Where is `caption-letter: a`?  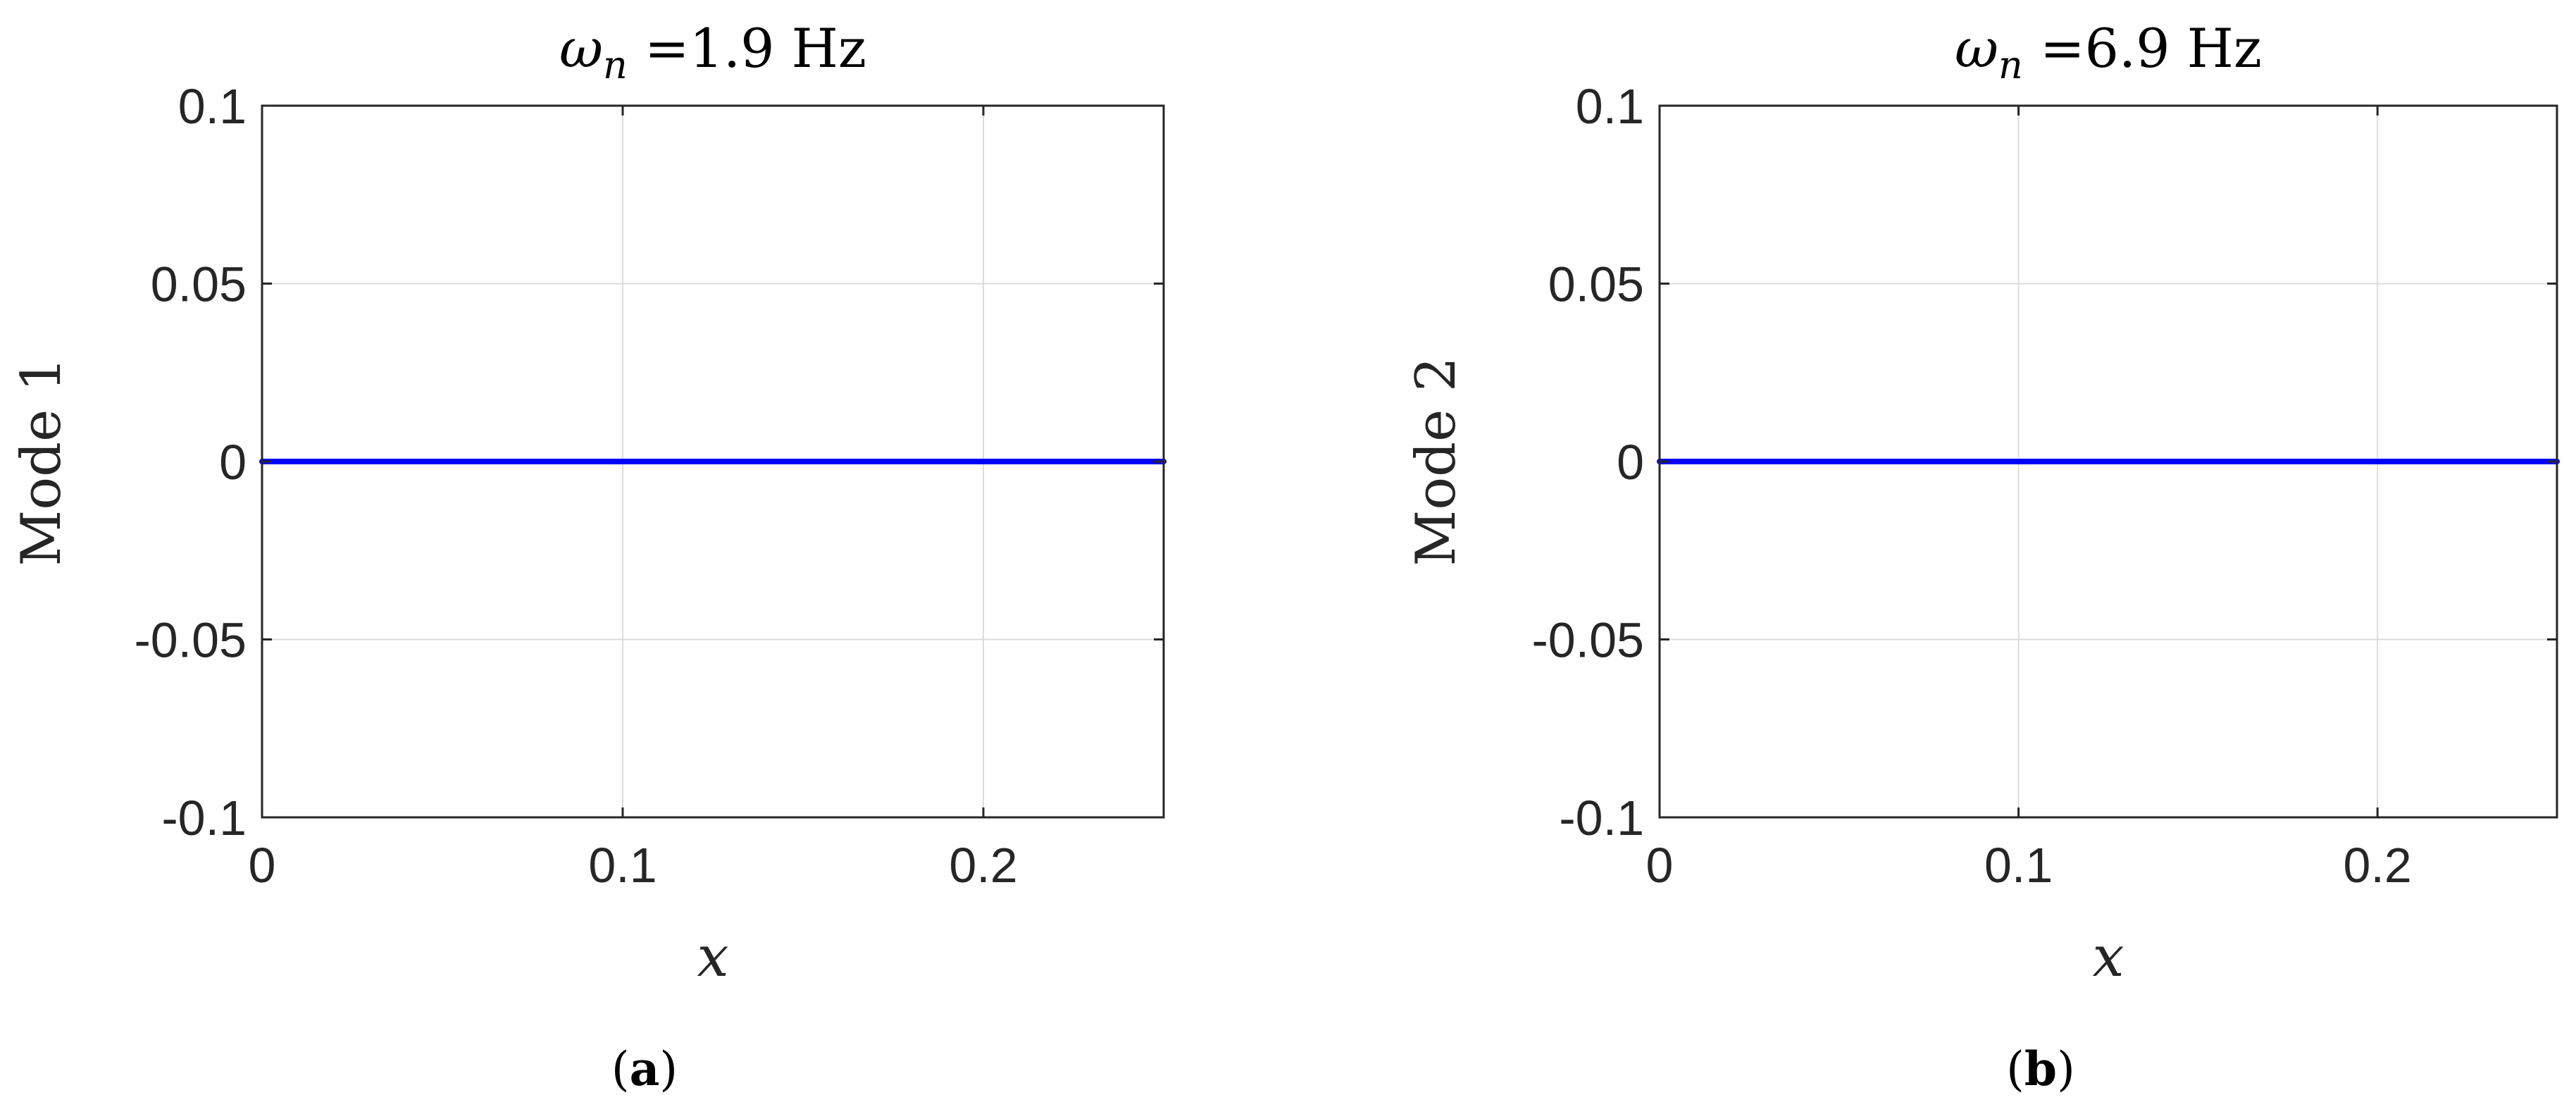
caption-letter: a is located at coordinates (645, 1068).